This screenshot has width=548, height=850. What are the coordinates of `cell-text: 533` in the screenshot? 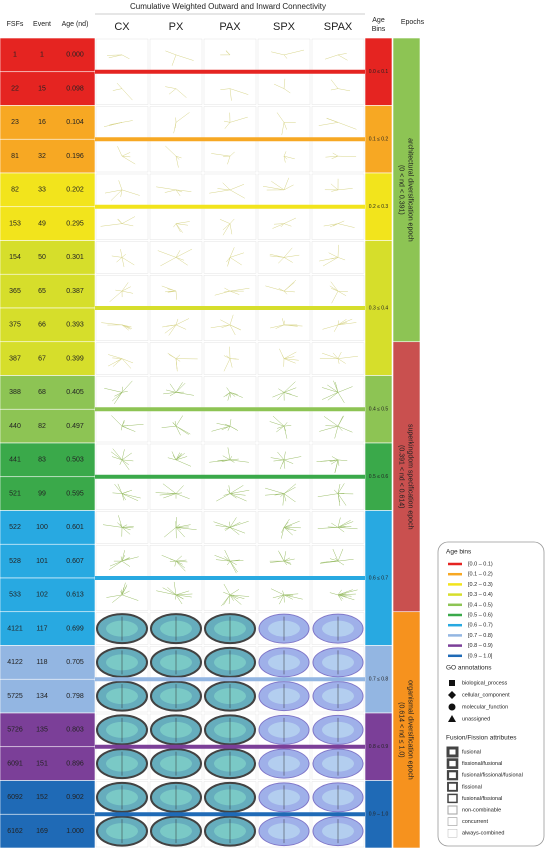 It's located at (15, 595).